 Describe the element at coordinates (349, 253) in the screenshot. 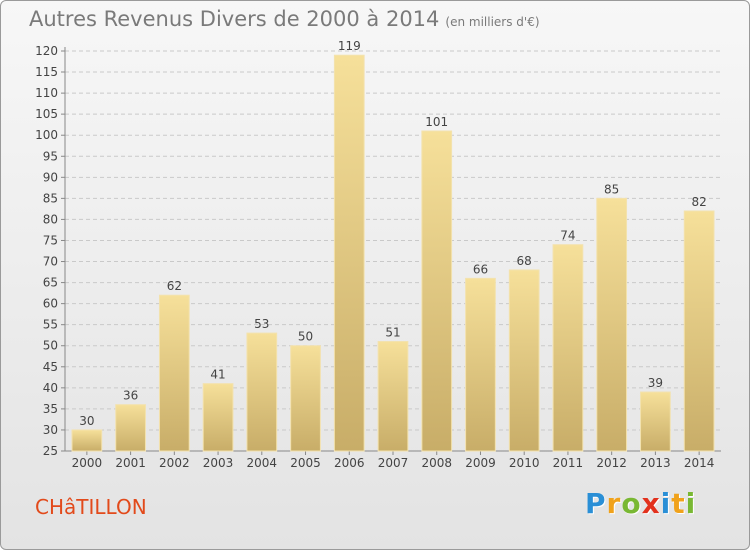

I see `bar-2006` at that location.